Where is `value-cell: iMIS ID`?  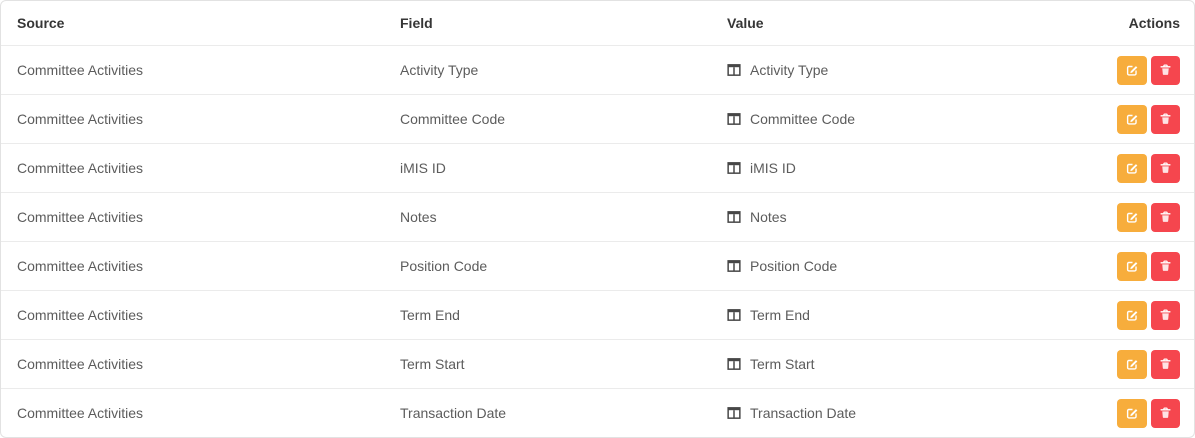 value-cell: iMIS ID is located at coordinates (922, 168).